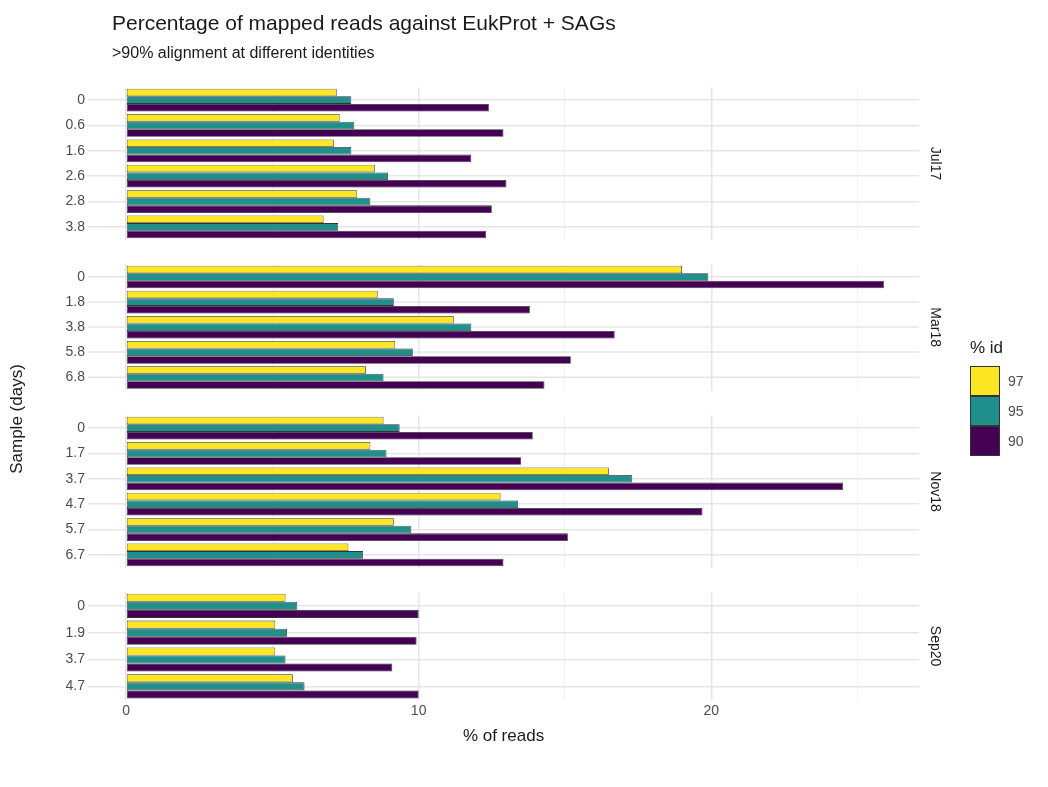  What do you see at coordinates (75, 124) in the screenshot?
I see `y-tick-label: 0.6` at bounding box center [75, 124].